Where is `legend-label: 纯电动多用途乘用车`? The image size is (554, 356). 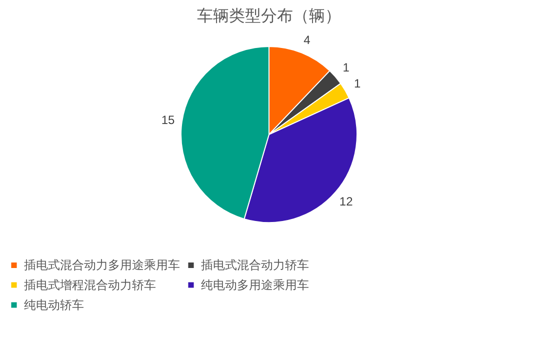 legend-label: 纯电动多用途乘用车 is located at coordinates (255, 285).